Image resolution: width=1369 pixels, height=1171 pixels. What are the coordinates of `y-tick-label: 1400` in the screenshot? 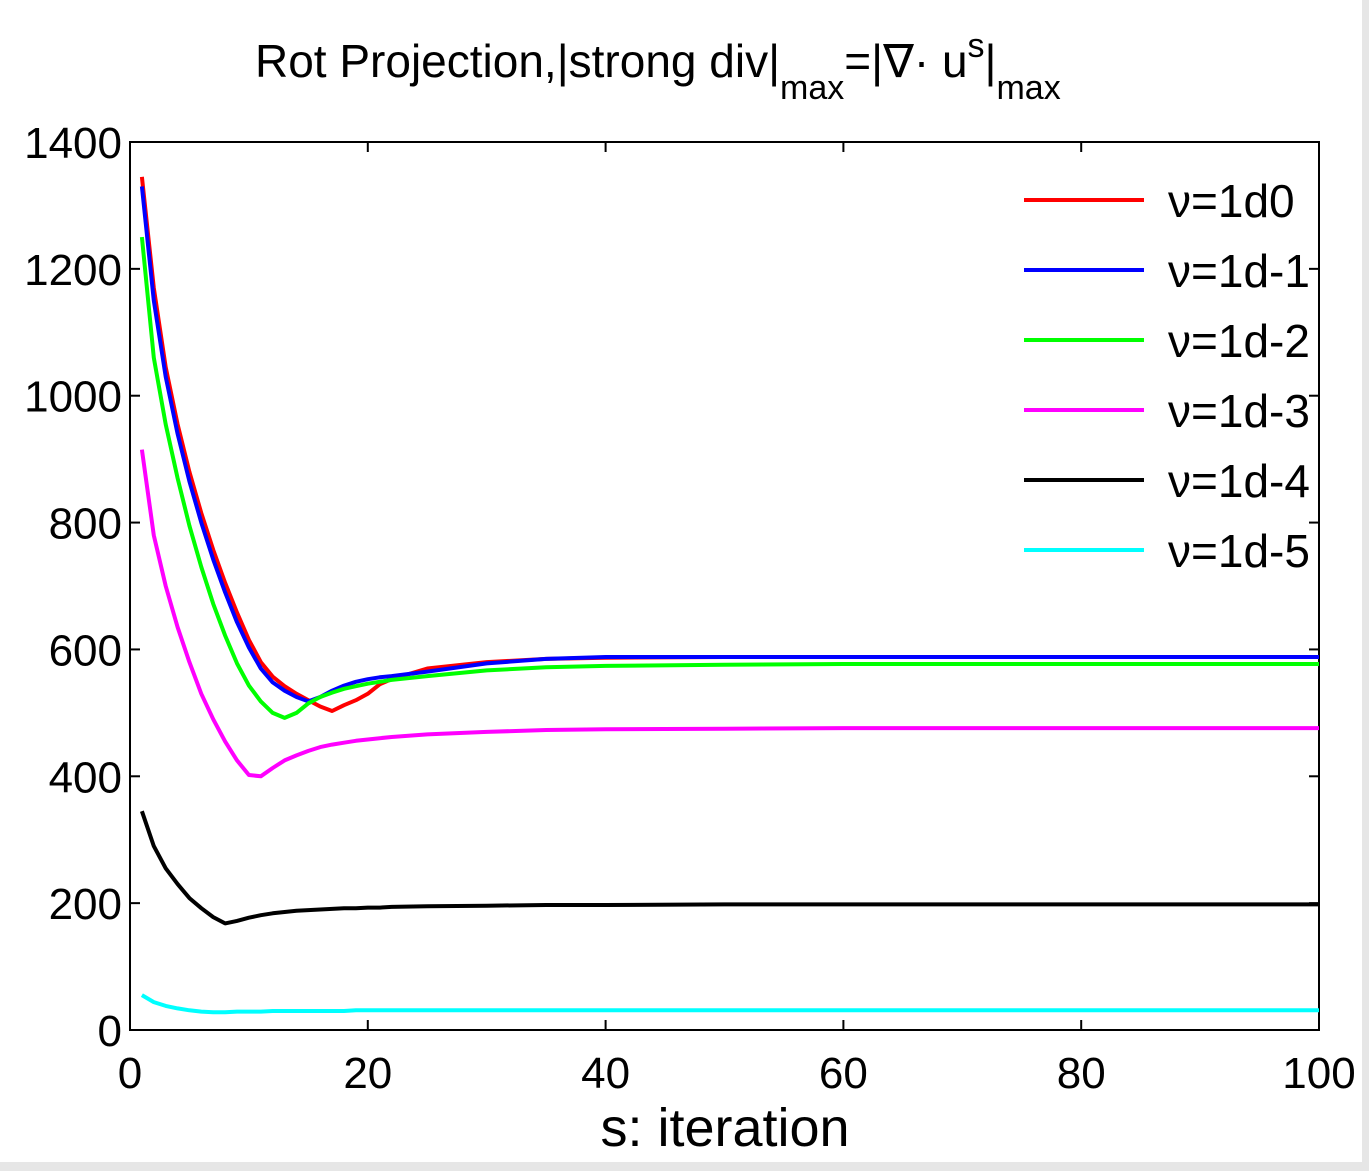 It's located at (73, 143).